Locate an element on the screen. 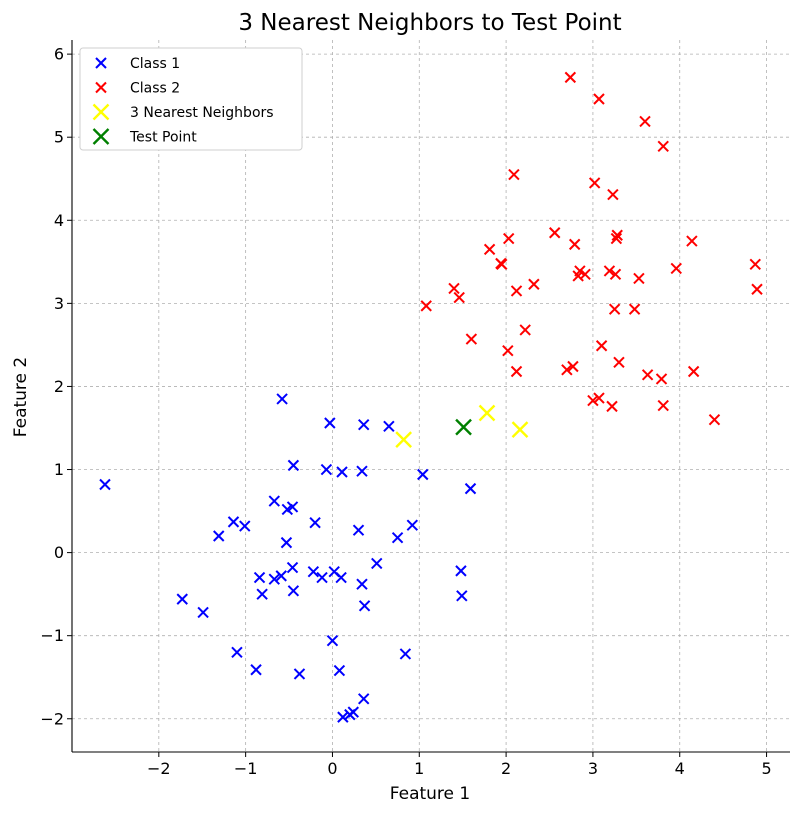 This screenshot has height=815, width=800. y-tick-label: 6 is located at coordinates (59, 54).